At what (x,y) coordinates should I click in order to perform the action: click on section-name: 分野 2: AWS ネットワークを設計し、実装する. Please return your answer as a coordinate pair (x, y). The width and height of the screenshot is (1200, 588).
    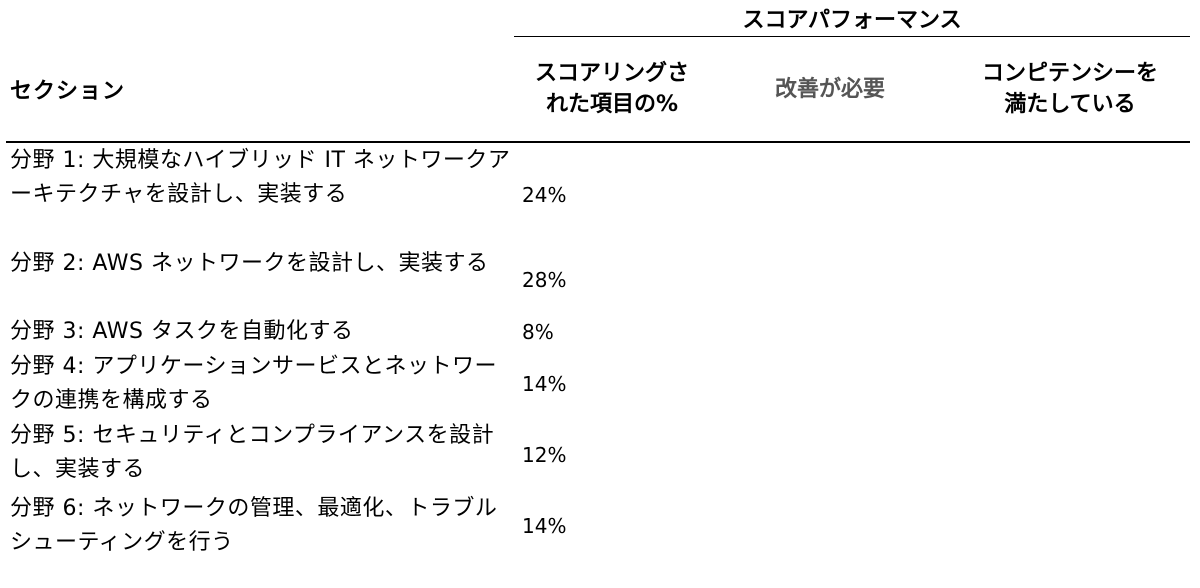
    Looking at the image, I should click on (249, 263).